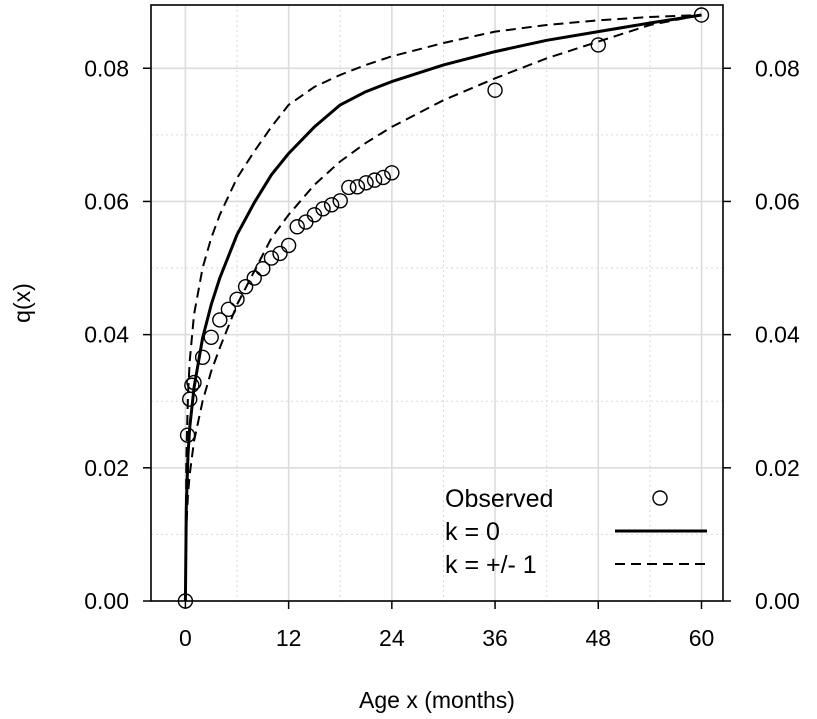 Image resolution: width=817 pixels, height=719 pixels. Describe the element at coordinates (392, 638) in the screenshot. I see `x-tick-label: 24` at that location.